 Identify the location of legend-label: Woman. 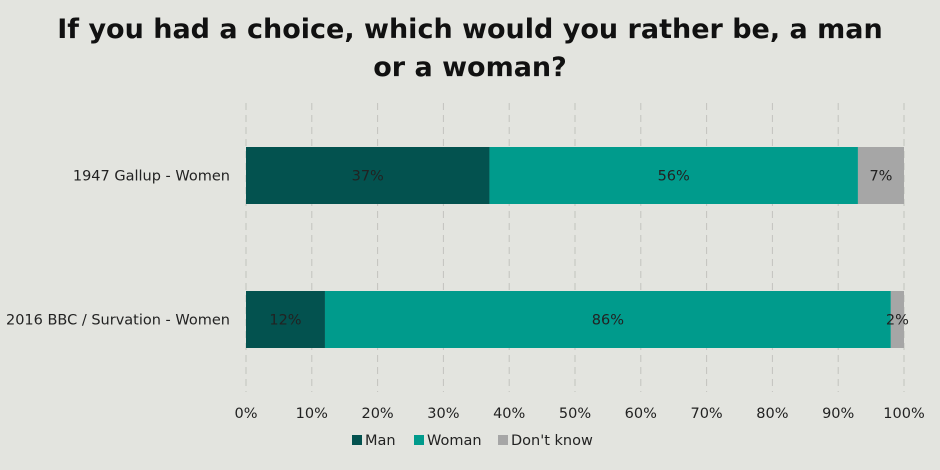
(454, 441).